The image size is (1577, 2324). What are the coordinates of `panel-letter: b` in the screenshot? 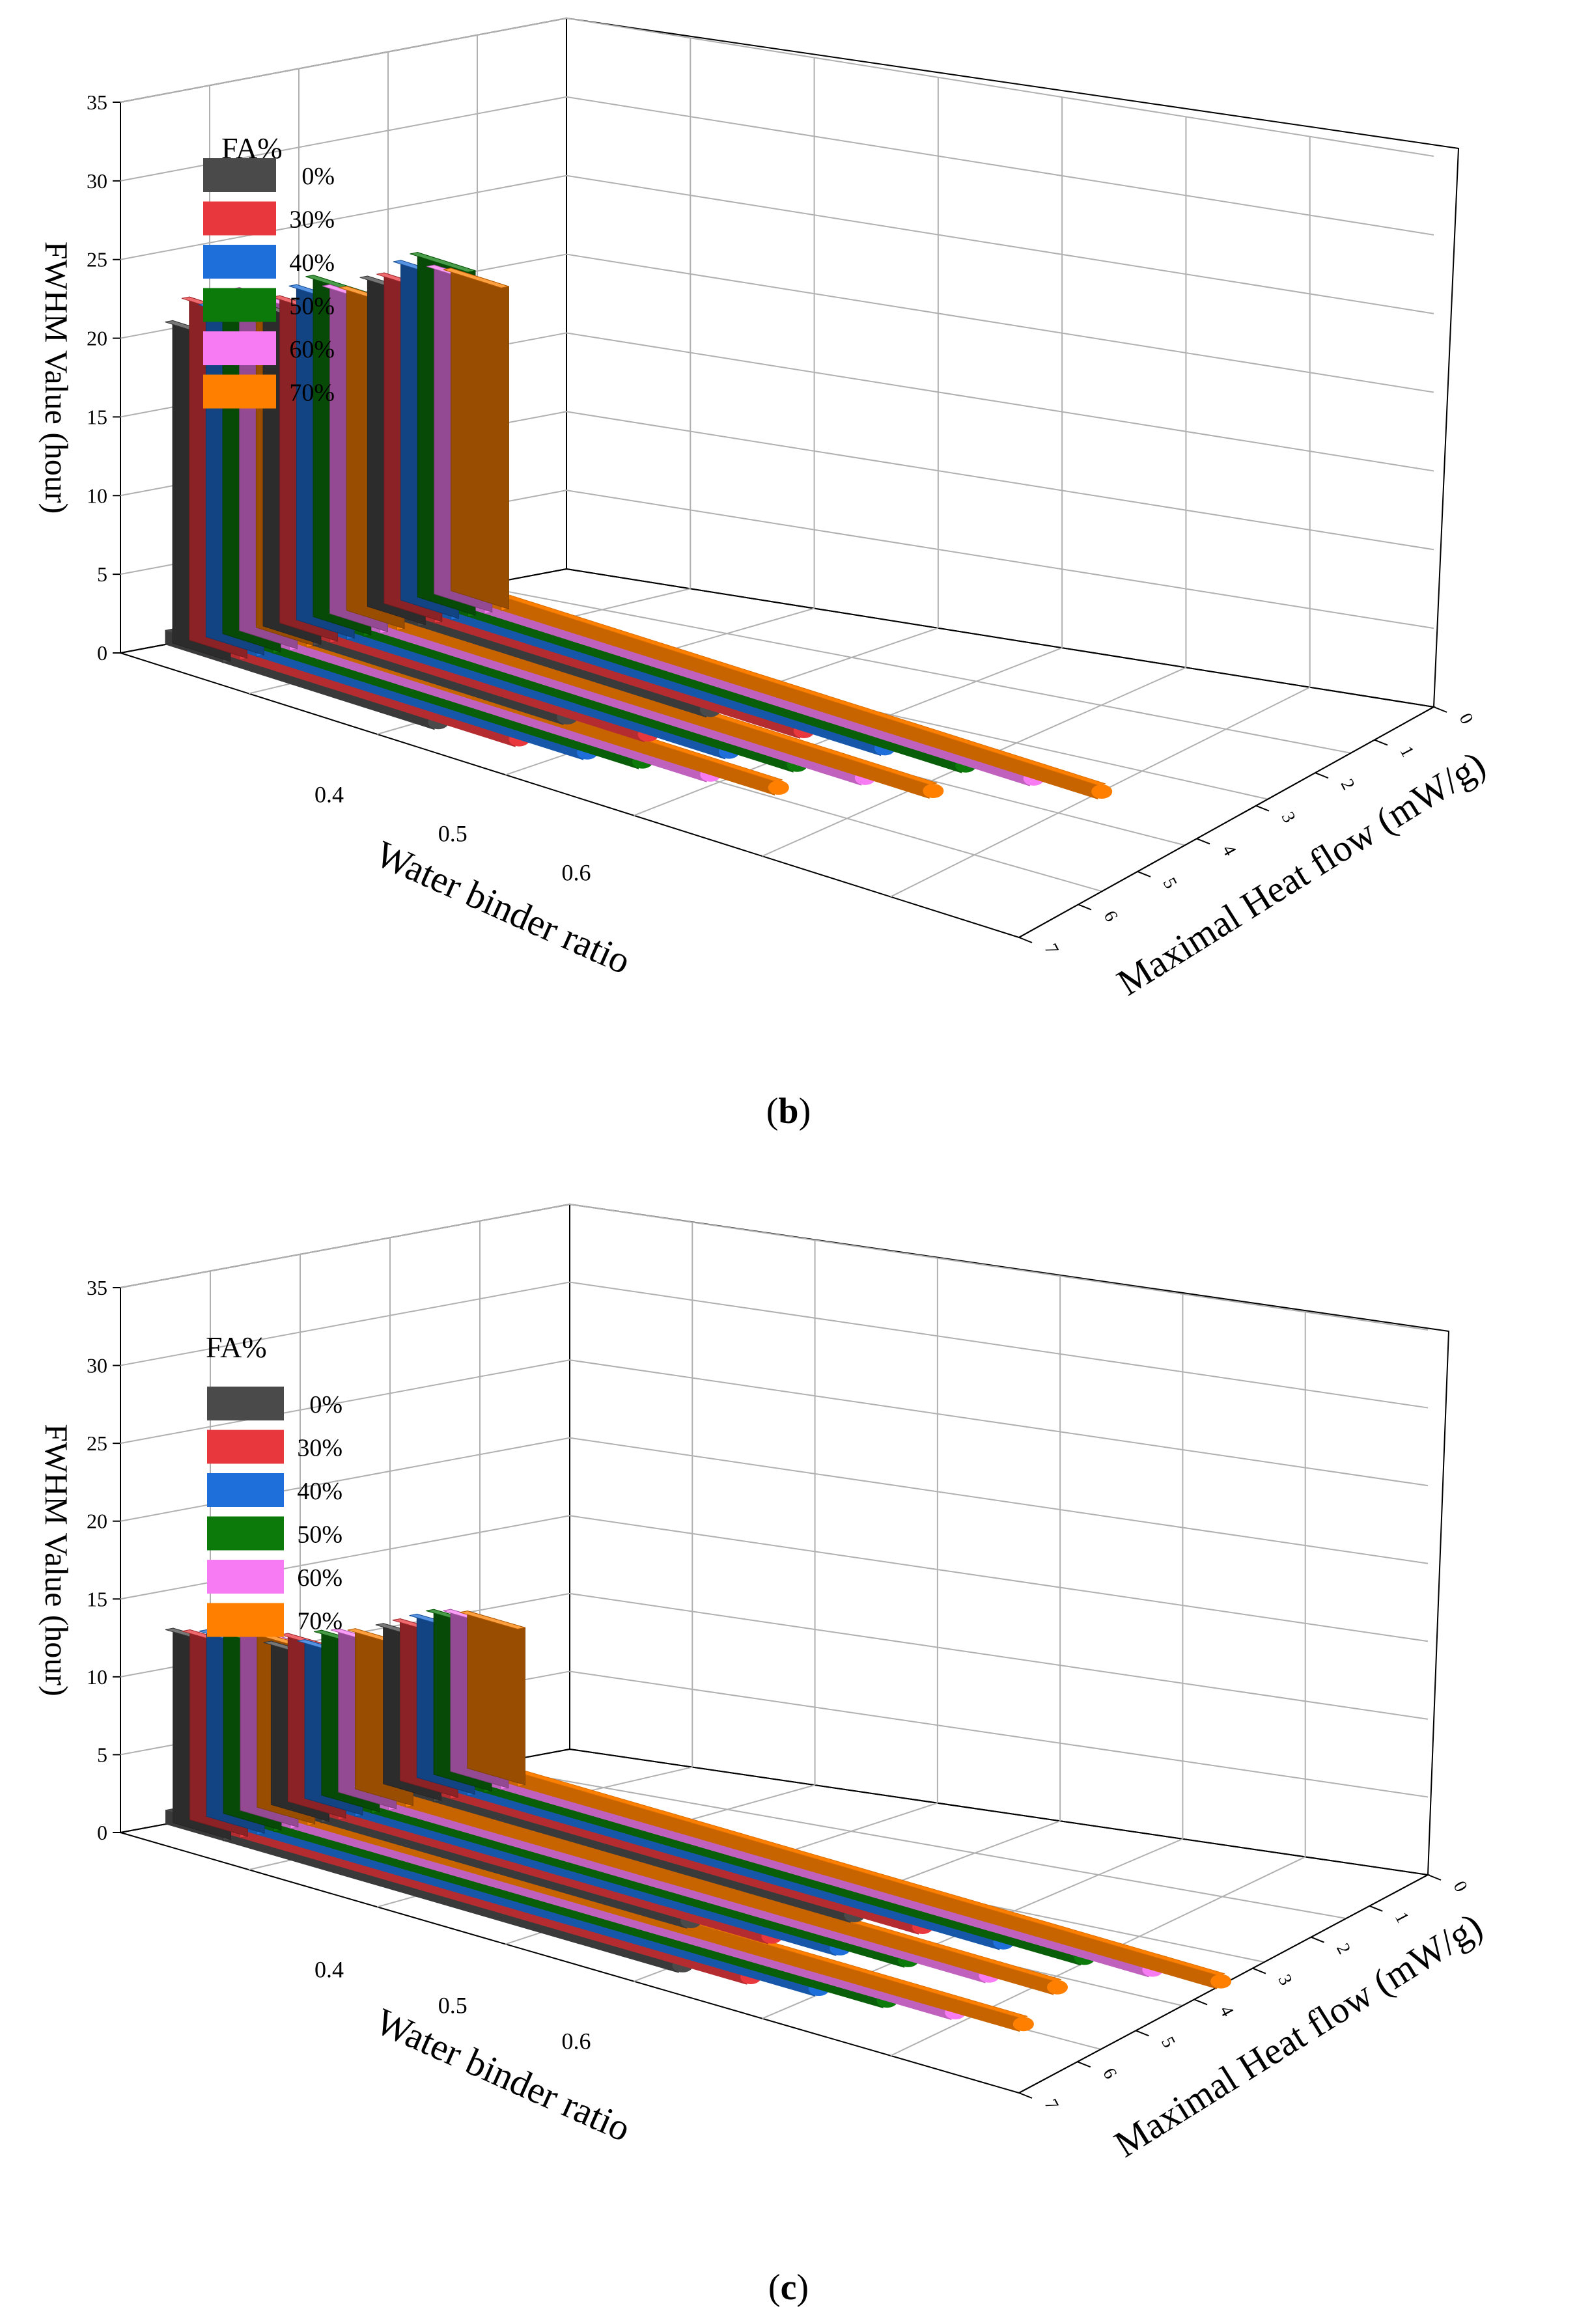 It's located at (788, 1111).